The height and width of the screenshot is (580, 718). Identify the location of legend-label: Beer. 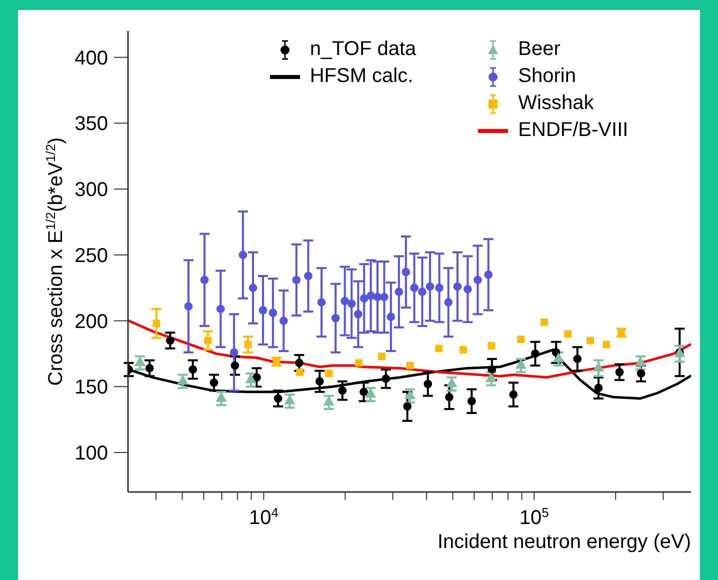
(539, 49).